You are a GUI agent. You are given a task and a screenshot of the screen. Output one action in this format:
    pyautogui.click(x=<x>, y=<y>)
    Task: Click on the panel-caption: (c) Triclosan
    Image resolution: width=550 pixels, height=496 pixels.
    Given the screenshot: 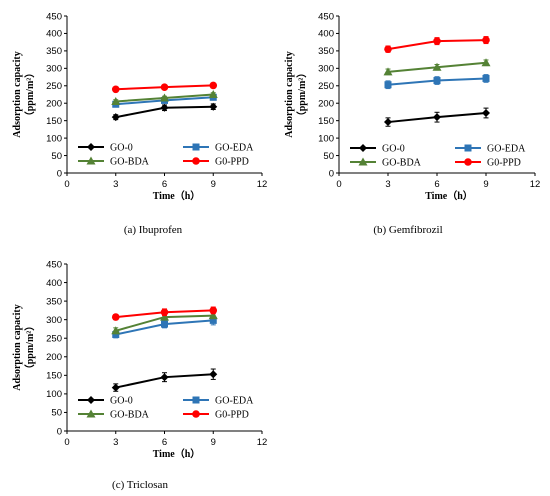 What is the action you would take?
    pyautogui.click(x=140, y=485)
    